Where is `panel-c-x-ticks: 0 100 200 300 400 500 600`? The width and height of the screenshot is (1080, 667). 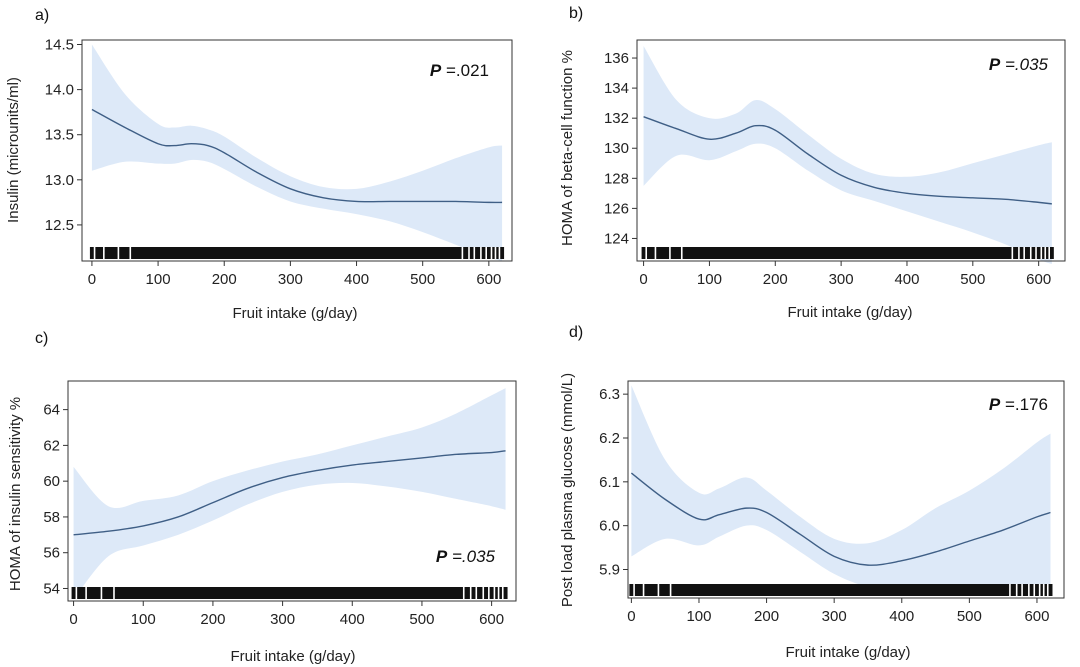 panel-c-x-ticks: 0 100 200 300 400 500 600 is located at coordinates (286, 614).